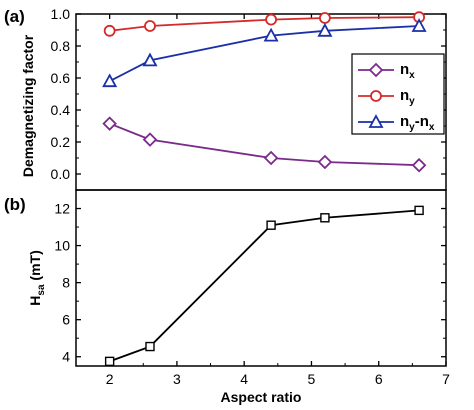  I want to click on panel-b-ylabel: Hsa (mT), so click(37, 277).